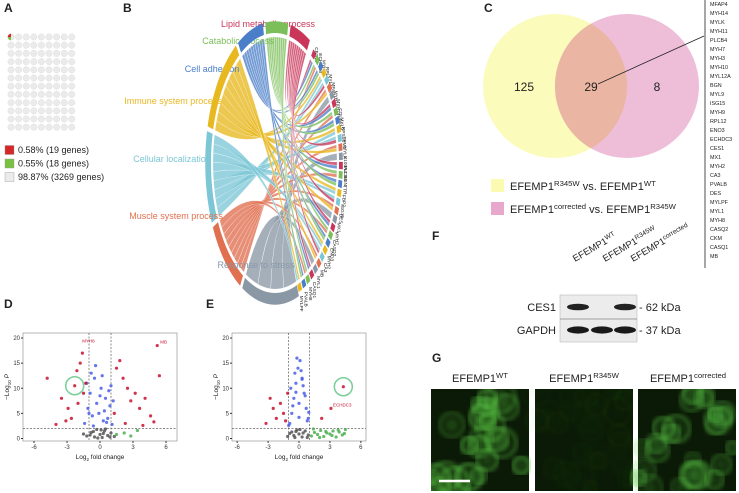 The width and height of the screenshot is (739, 493). What do you see at coordinates (325, 268) in the screenshot?
I see `gene-label: CA3` at bounding box center [325, 268].